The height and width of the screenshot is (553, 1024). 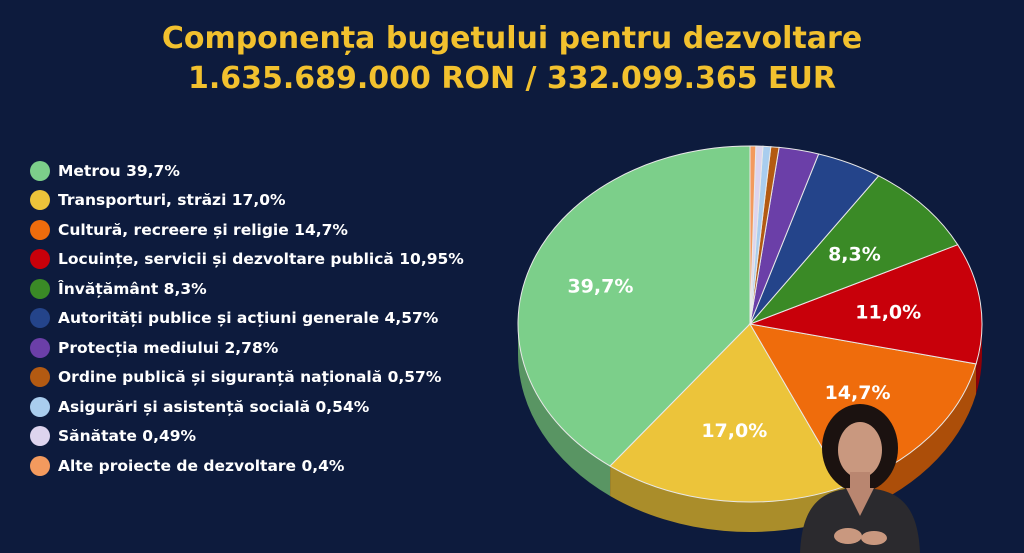 I want to click on legend-item: Metrou 39,7%, so click(x=247, y=171).